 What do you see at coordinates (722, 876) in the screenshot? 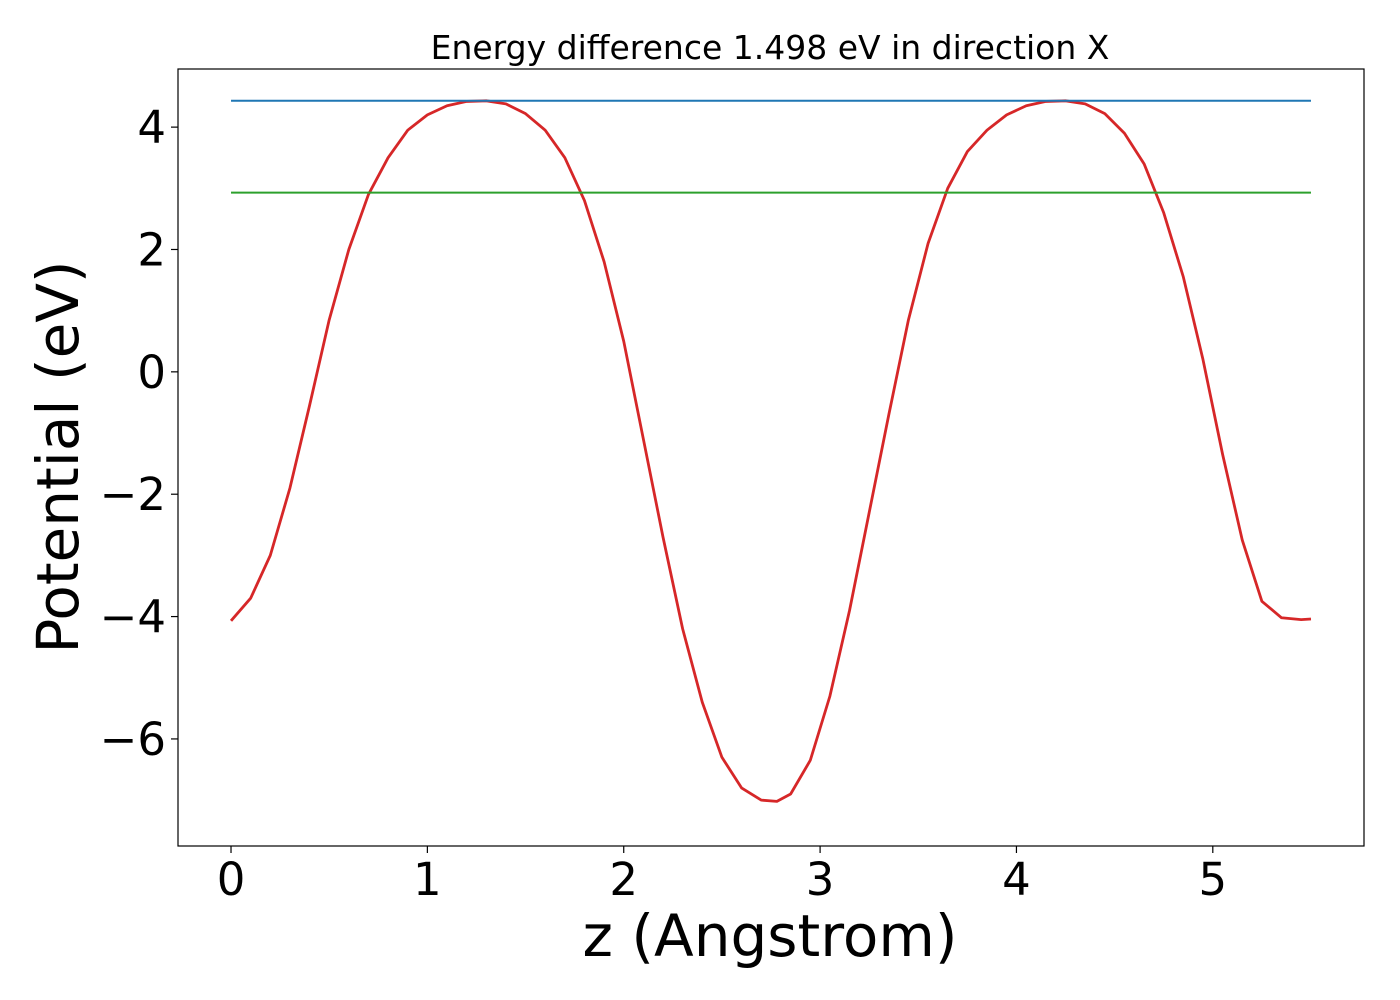
I see `x-axis: 0 1 2 3 4 5` at bounding box center [722, 876].